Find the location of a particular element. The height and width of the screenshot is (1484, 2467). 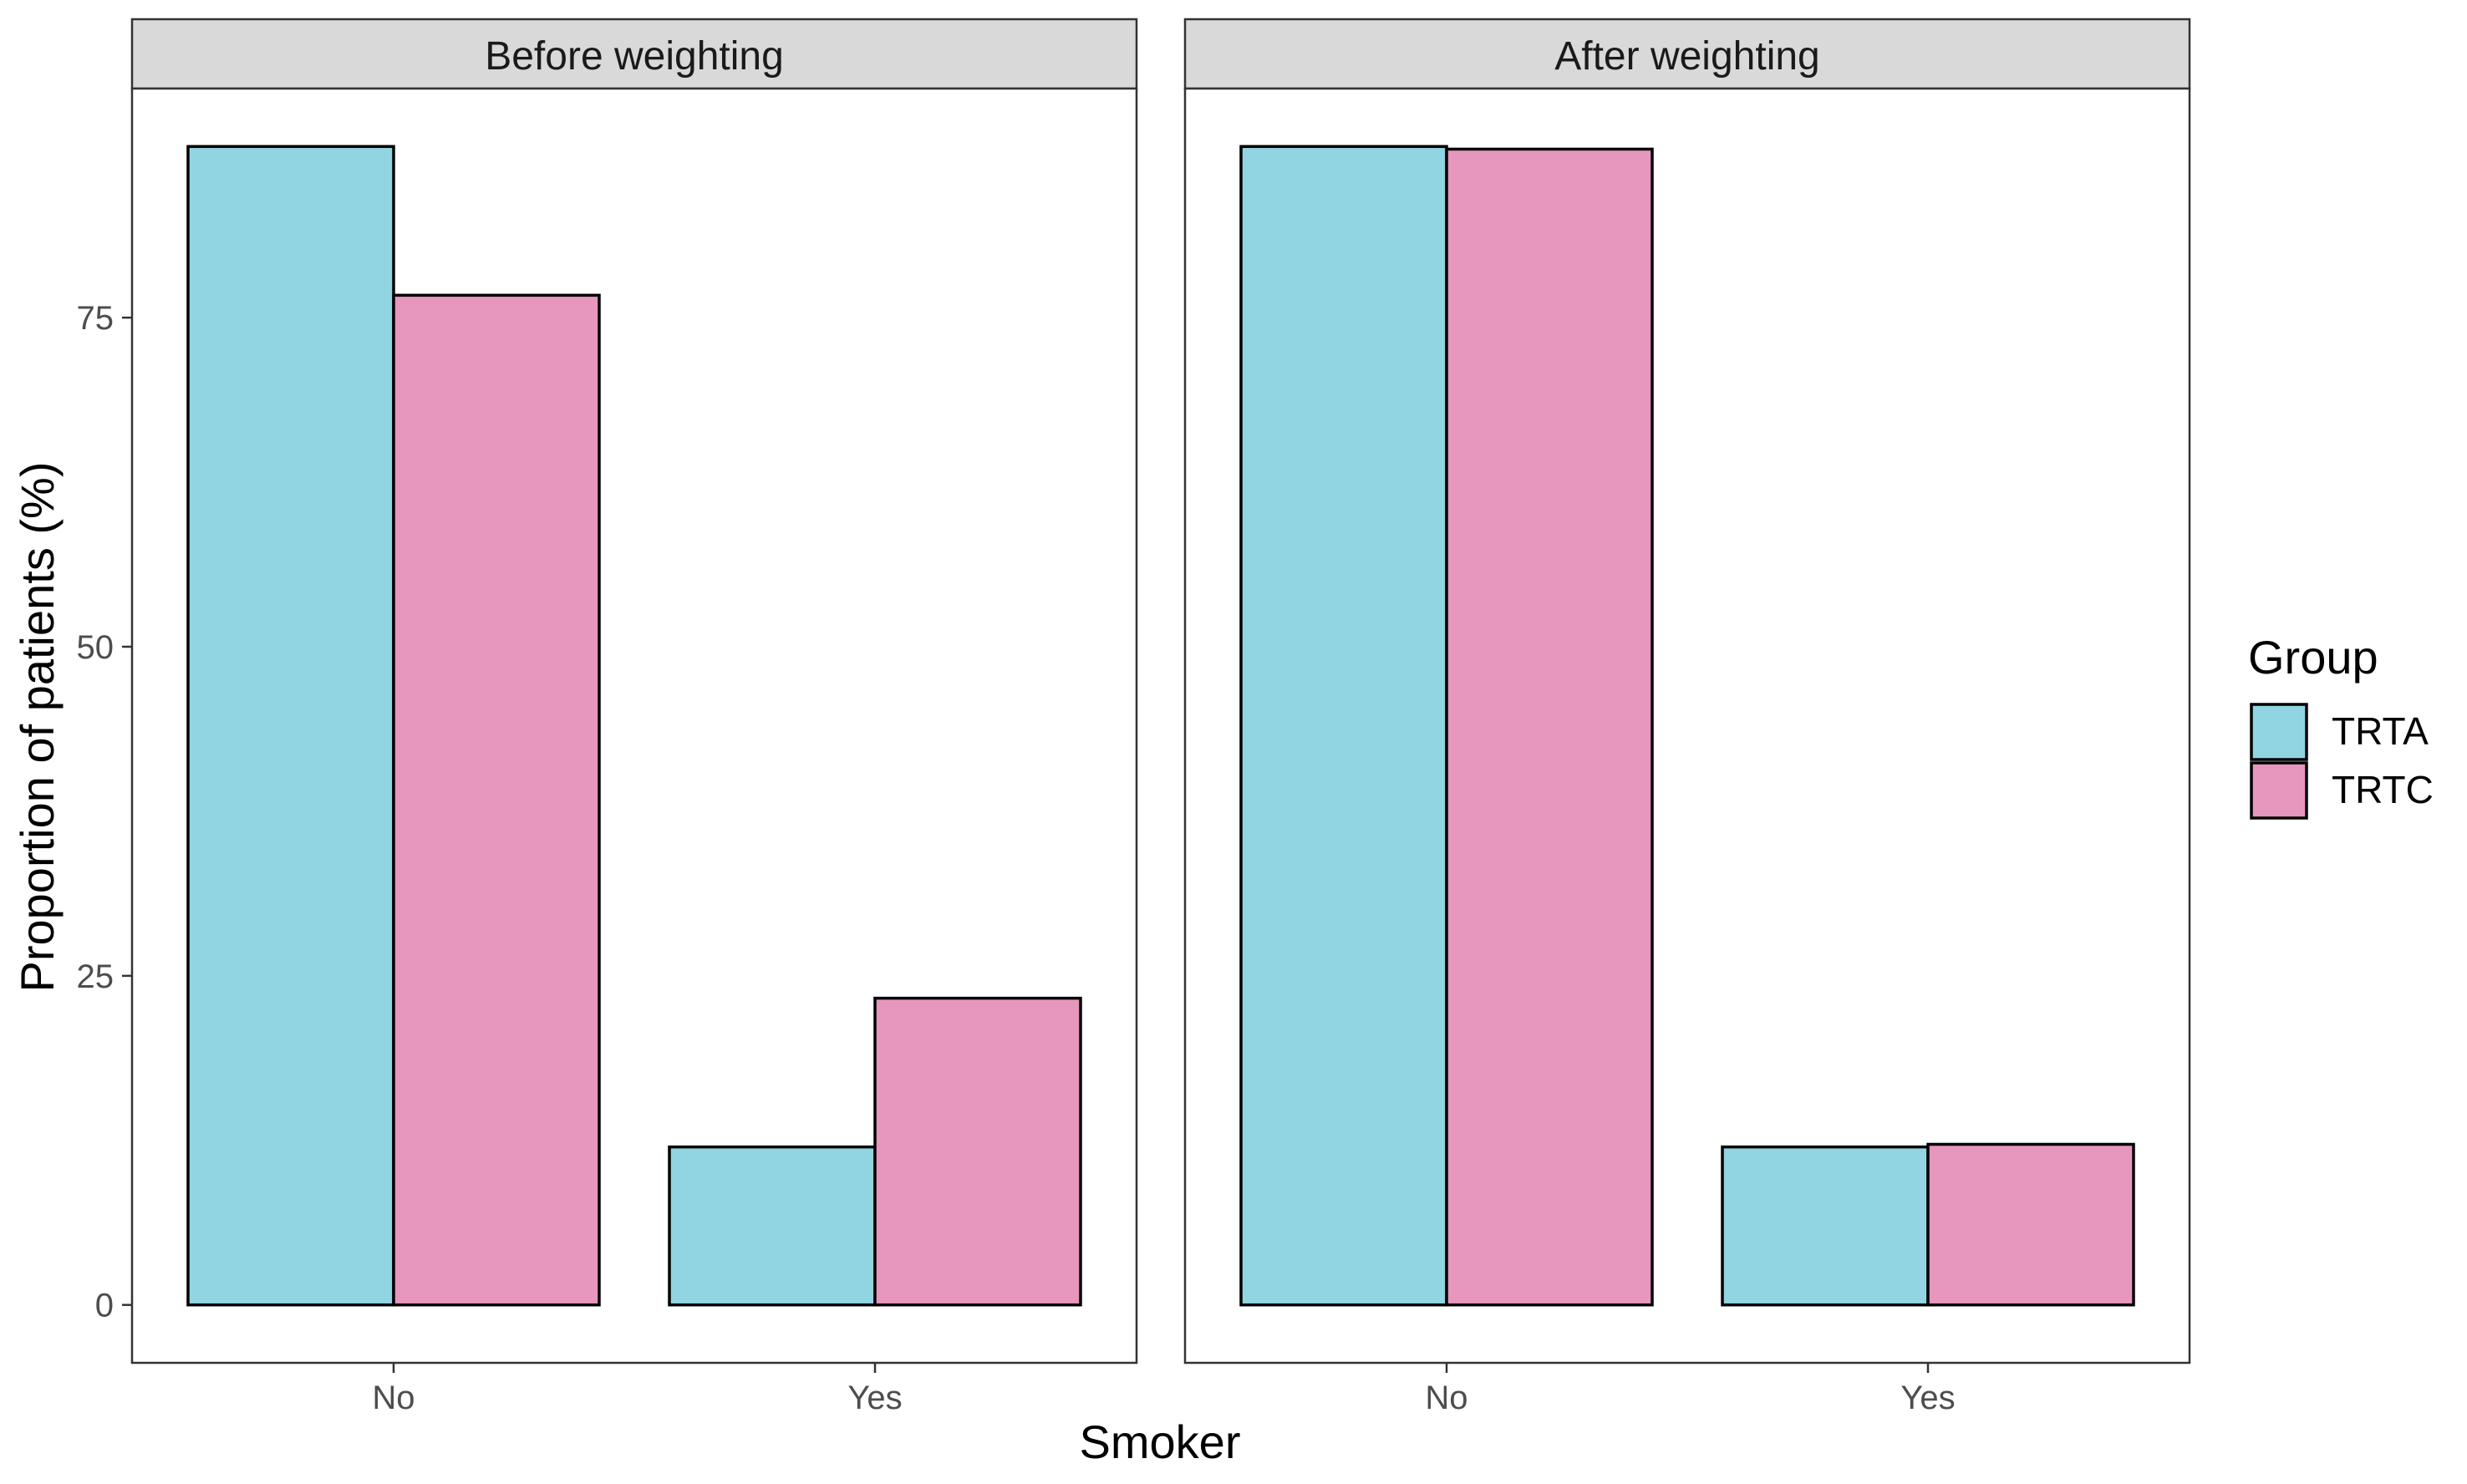

y-tick-label: 25 is located at coordinates (95, 976).